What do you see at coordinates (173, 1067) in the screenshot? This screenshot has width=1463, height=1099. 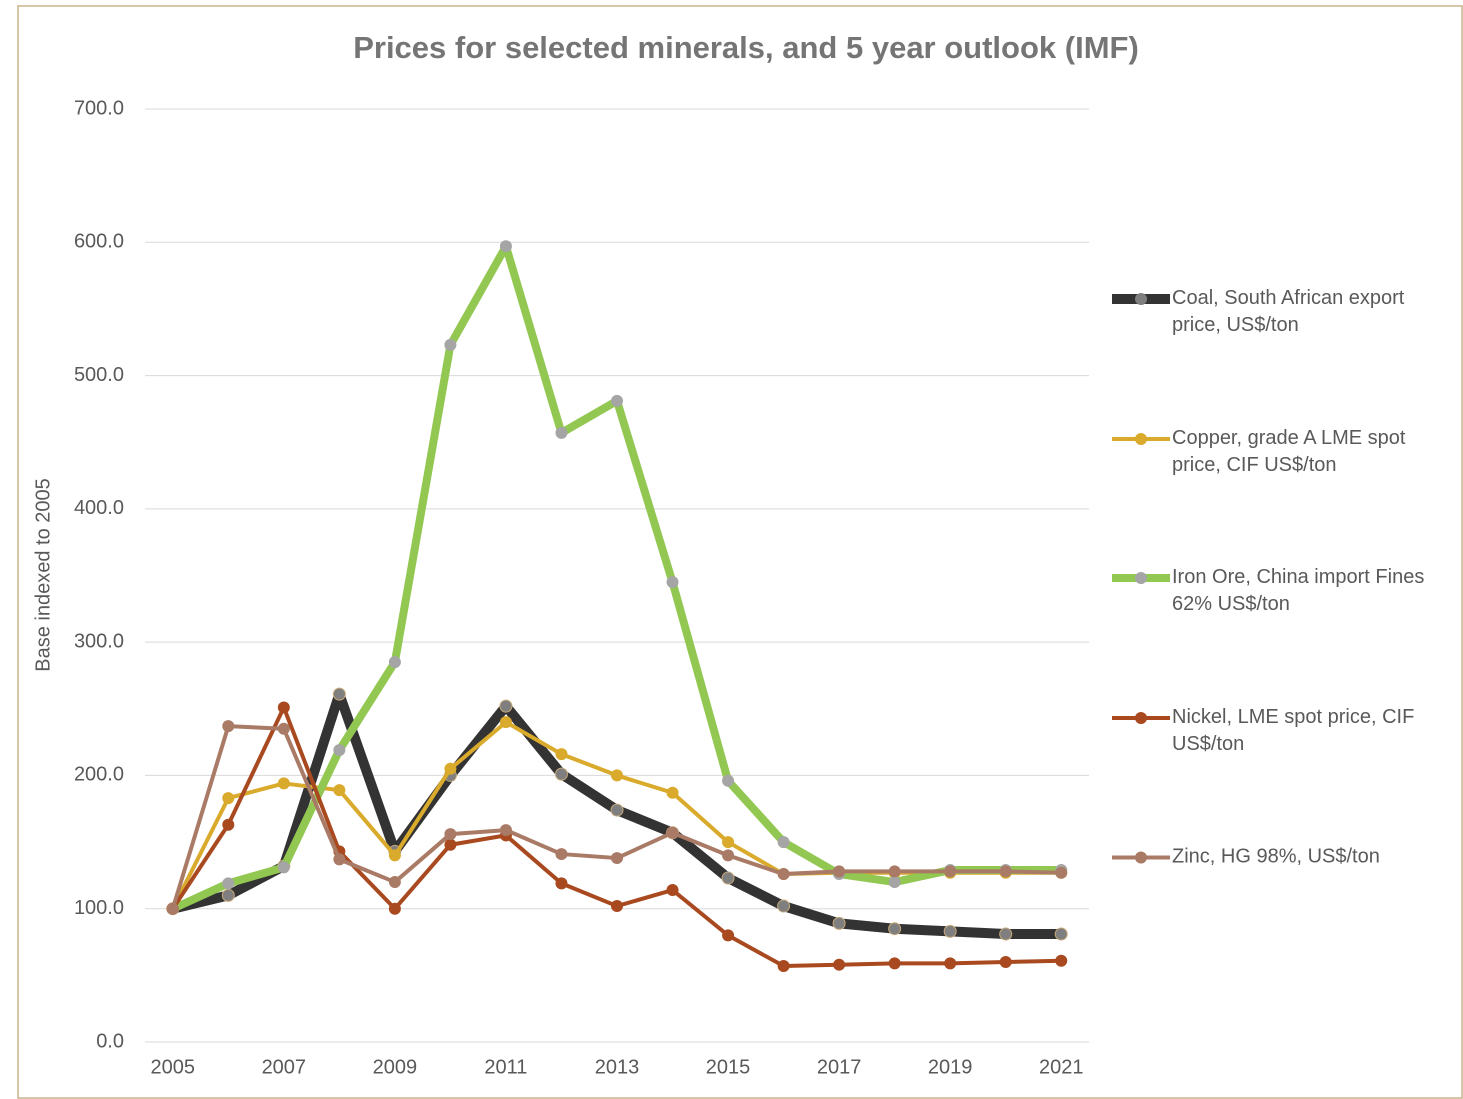 I see `x-tick-label: 2005` at bounding box center [173, 1067].